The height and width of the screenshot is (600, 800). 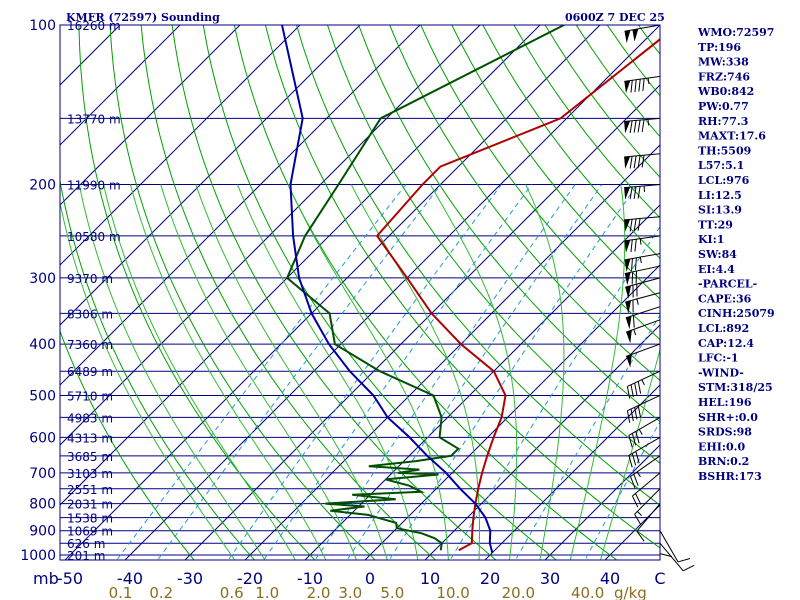 I want to click on index-line: CINH:25079, so click(x=736, y=313).